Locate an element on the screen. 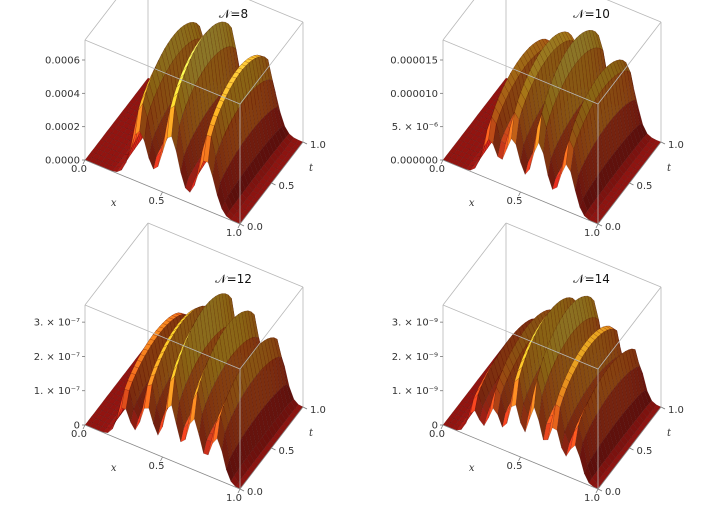 The width and height of the screenshot is (715, 525). z-tick-label: 0.000010 is located at coordinates (414, 94).